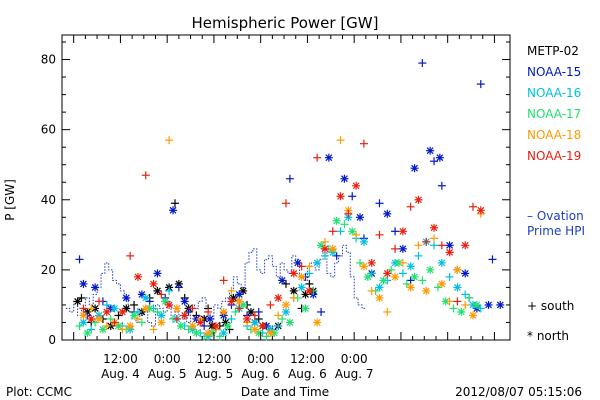 The width and height of the screenshot is (600, 400). What do you see at coordinates (550, 306) in the screenshot?
I see `marker-legend-south: + south` at bounding box center [550, 306].